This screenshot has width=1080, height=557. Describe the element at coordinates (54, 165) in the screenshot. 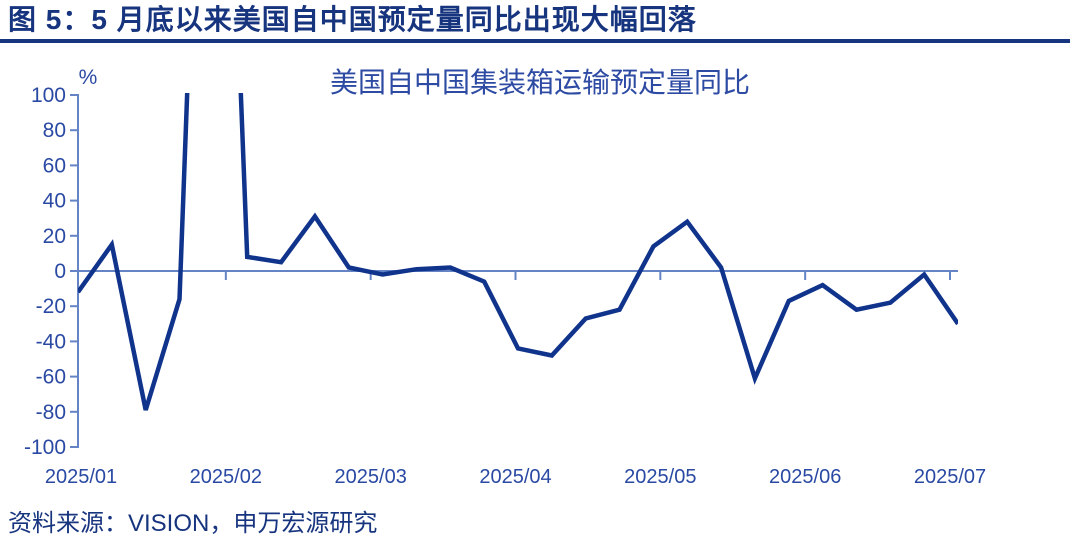

I see `y-tick-label: 60` at that location.